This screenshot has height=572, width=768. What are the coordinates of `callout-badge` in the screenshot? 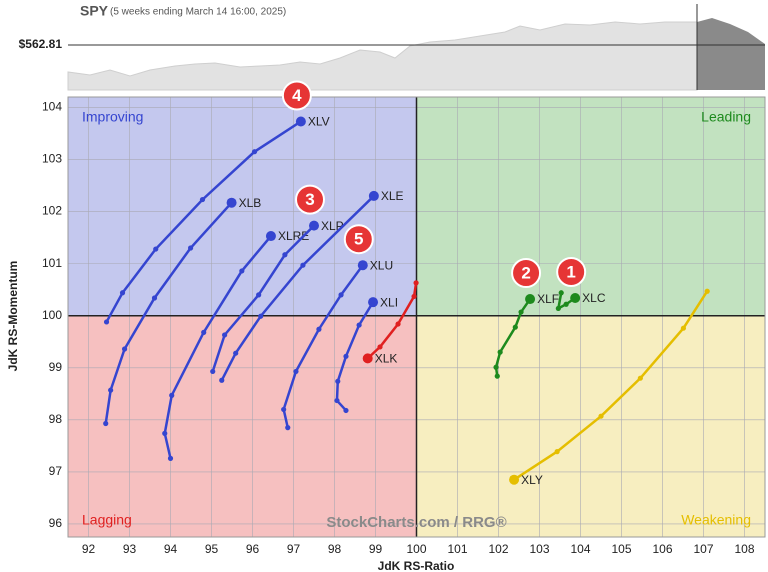 It's located at (296, 95).